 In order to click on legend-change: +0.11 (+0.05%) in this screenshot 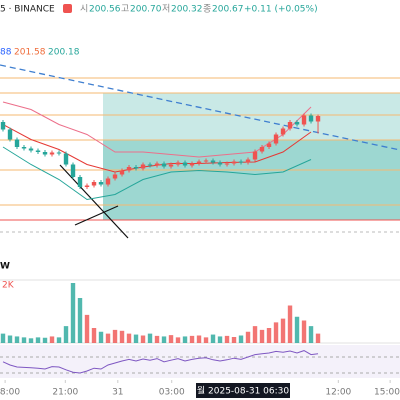, I will do `click(281, 10)`.